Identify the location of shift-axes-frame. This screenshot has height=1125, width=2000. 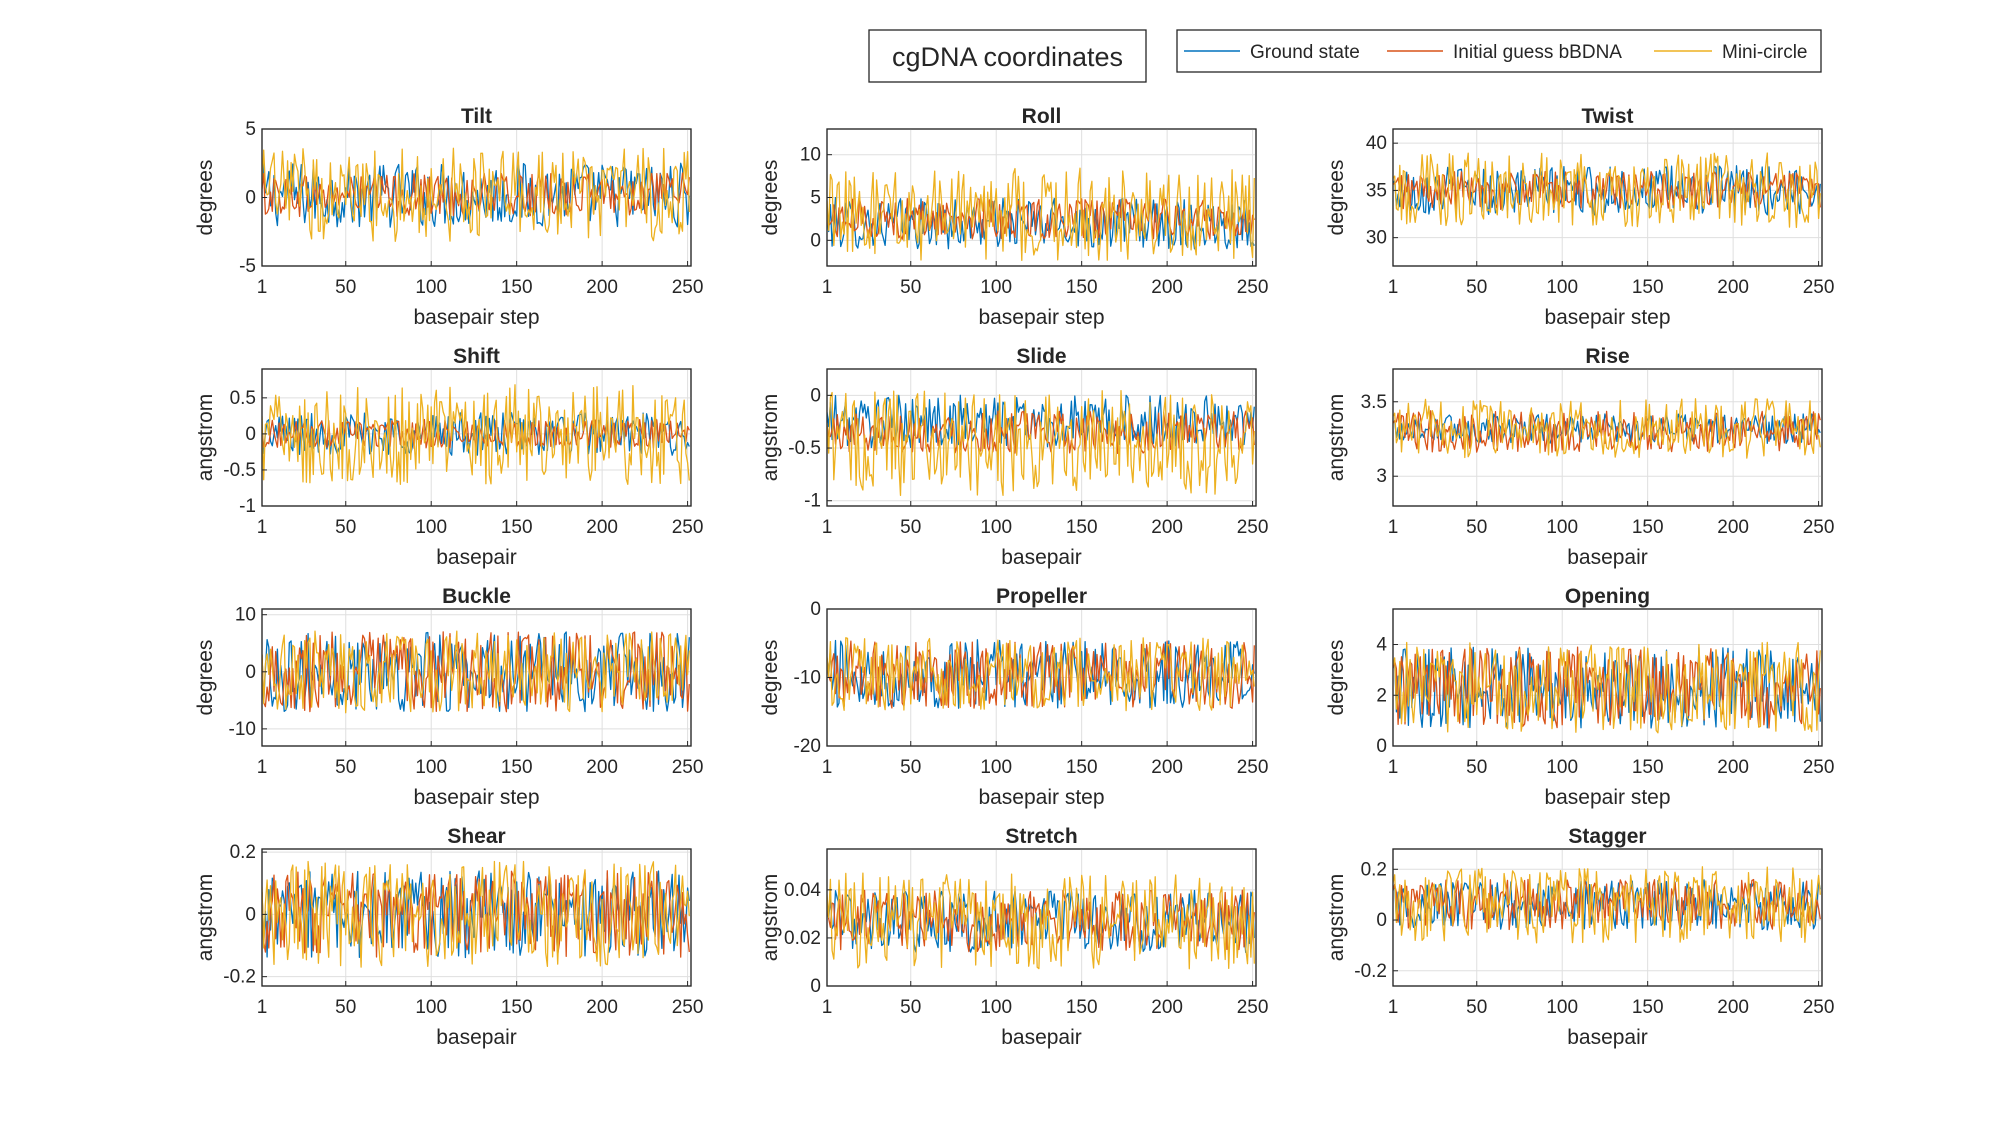
(476, 437).